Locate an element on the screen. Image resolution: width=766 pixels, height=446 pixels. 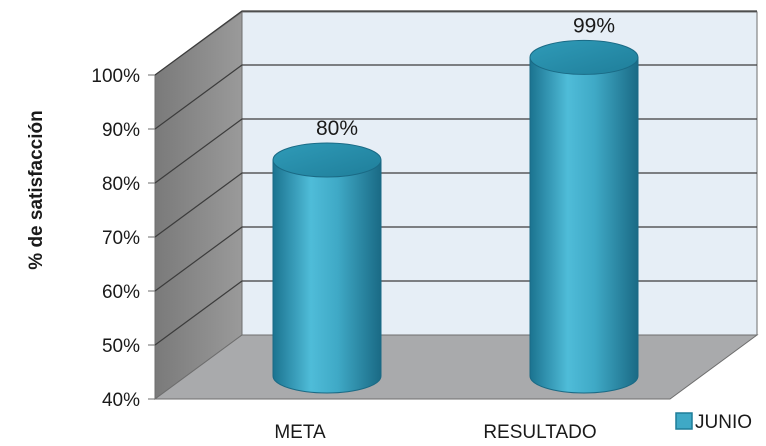
data-label: 99% is located at coordinates (594, 25).